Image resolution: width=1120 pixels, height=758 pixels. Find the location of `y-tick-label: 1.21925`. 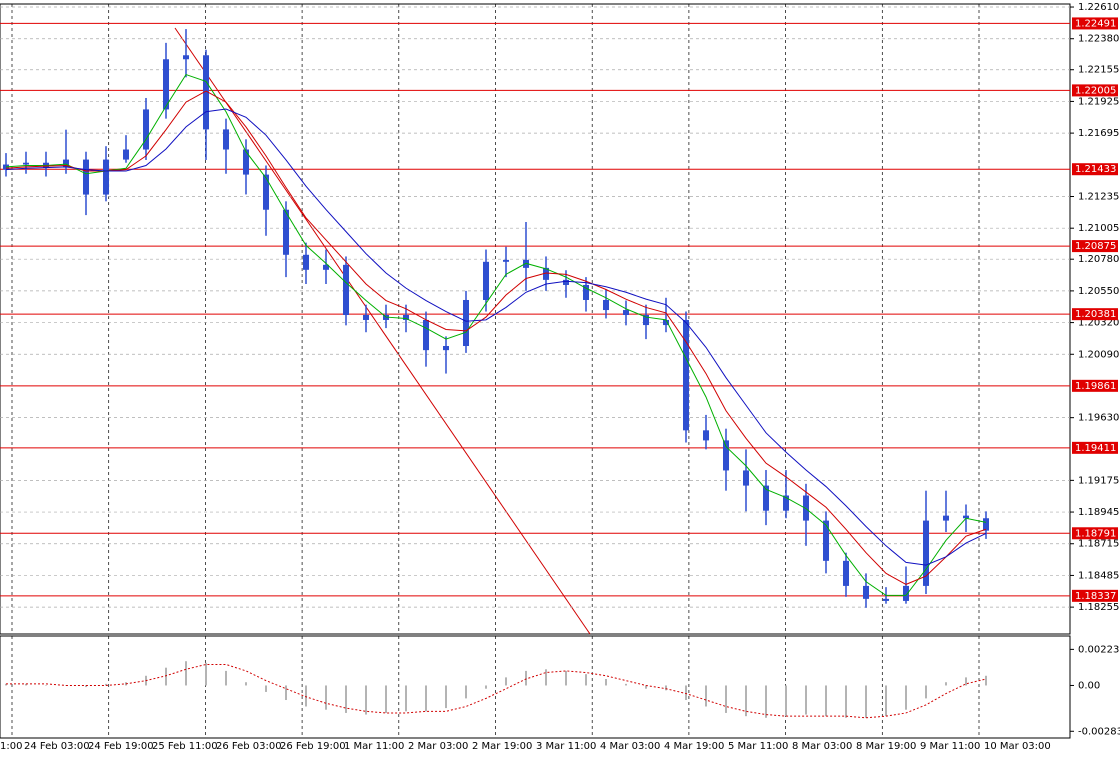

y-tick-label: 1.21925 is located at coordinates (1098, 101).